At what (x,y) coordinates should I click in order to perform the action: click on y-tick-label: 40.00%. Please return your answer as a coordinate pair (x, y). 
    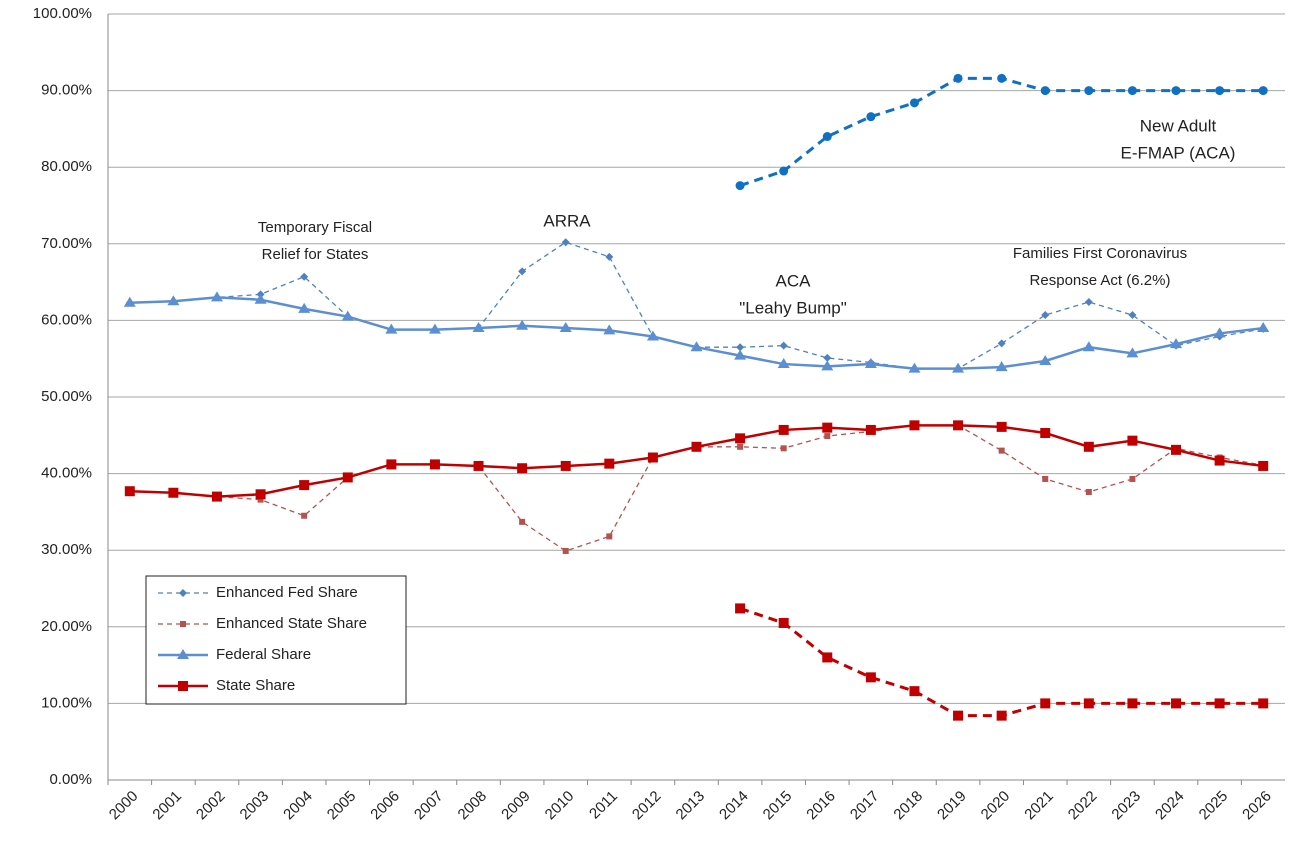
    Looking at the image, I should click on (66, 473).